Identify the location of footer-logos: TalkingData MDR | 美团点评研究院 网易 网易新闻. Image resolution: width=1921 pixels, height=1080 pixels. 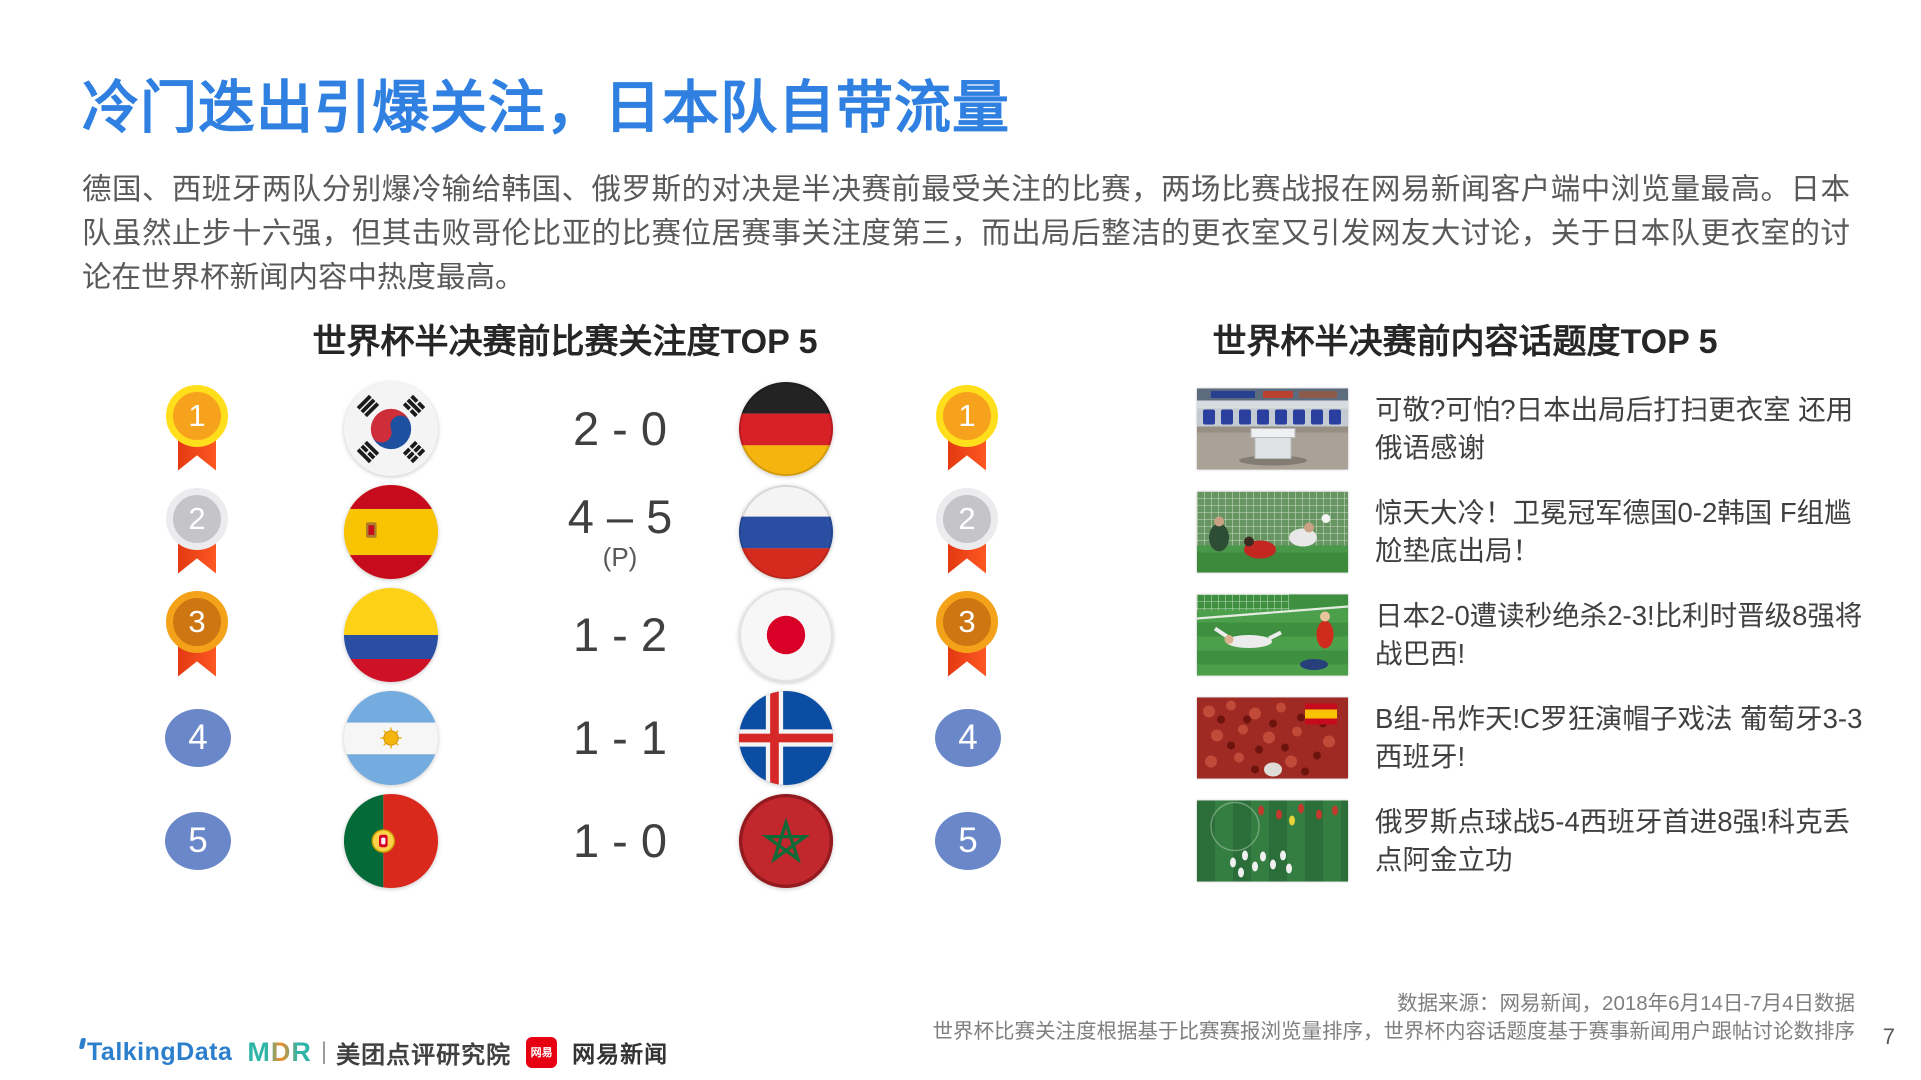
(373, 1052).